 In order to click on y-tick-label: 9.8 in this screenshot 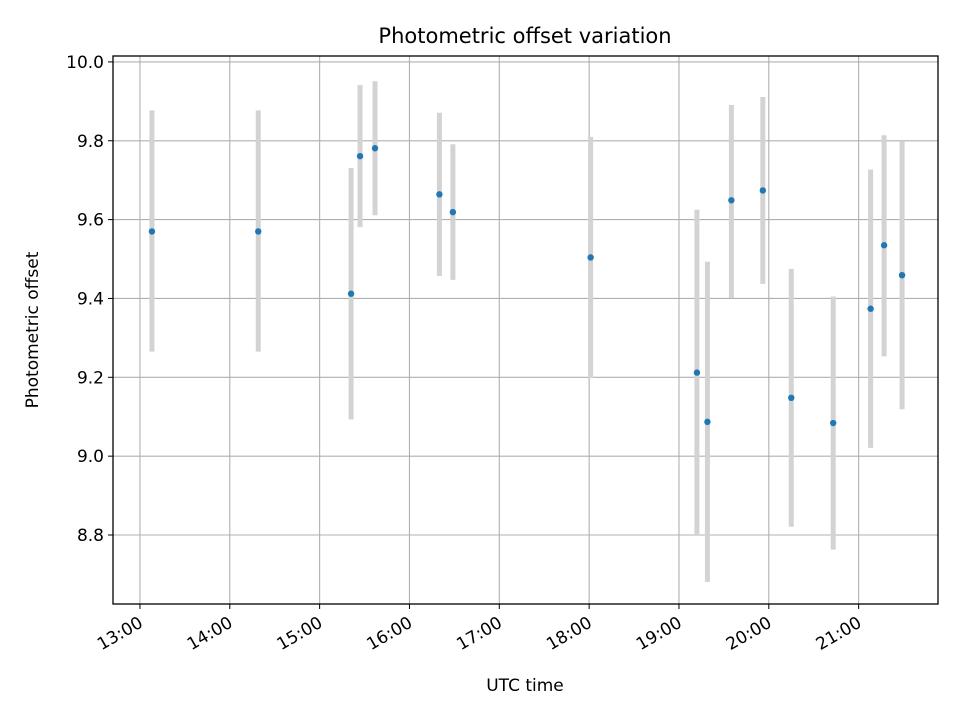, I will do `click(90, 142)`.